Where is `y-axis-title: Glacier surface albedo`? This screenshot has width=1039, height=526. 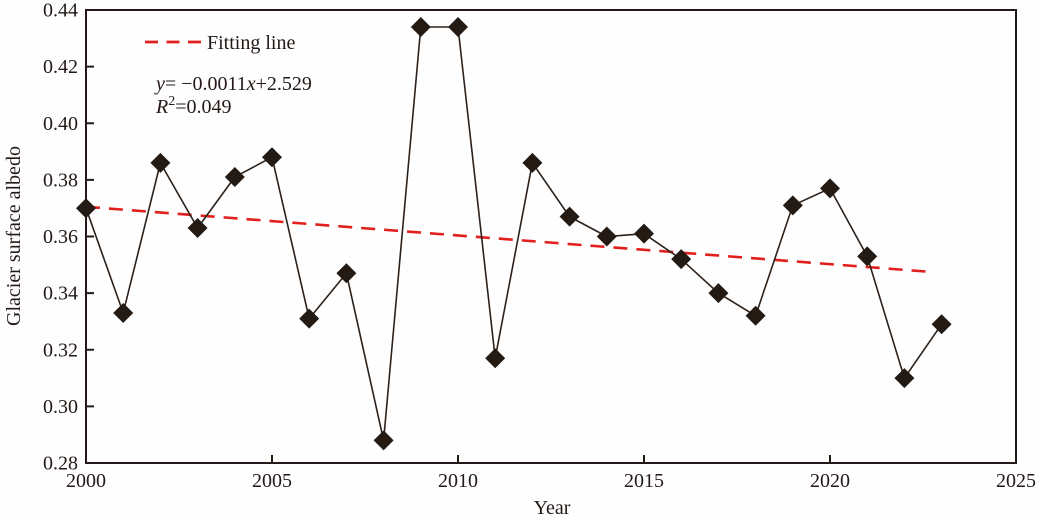
y-axis-title: Glacier surface albedo is located at coordinates (14, 236).